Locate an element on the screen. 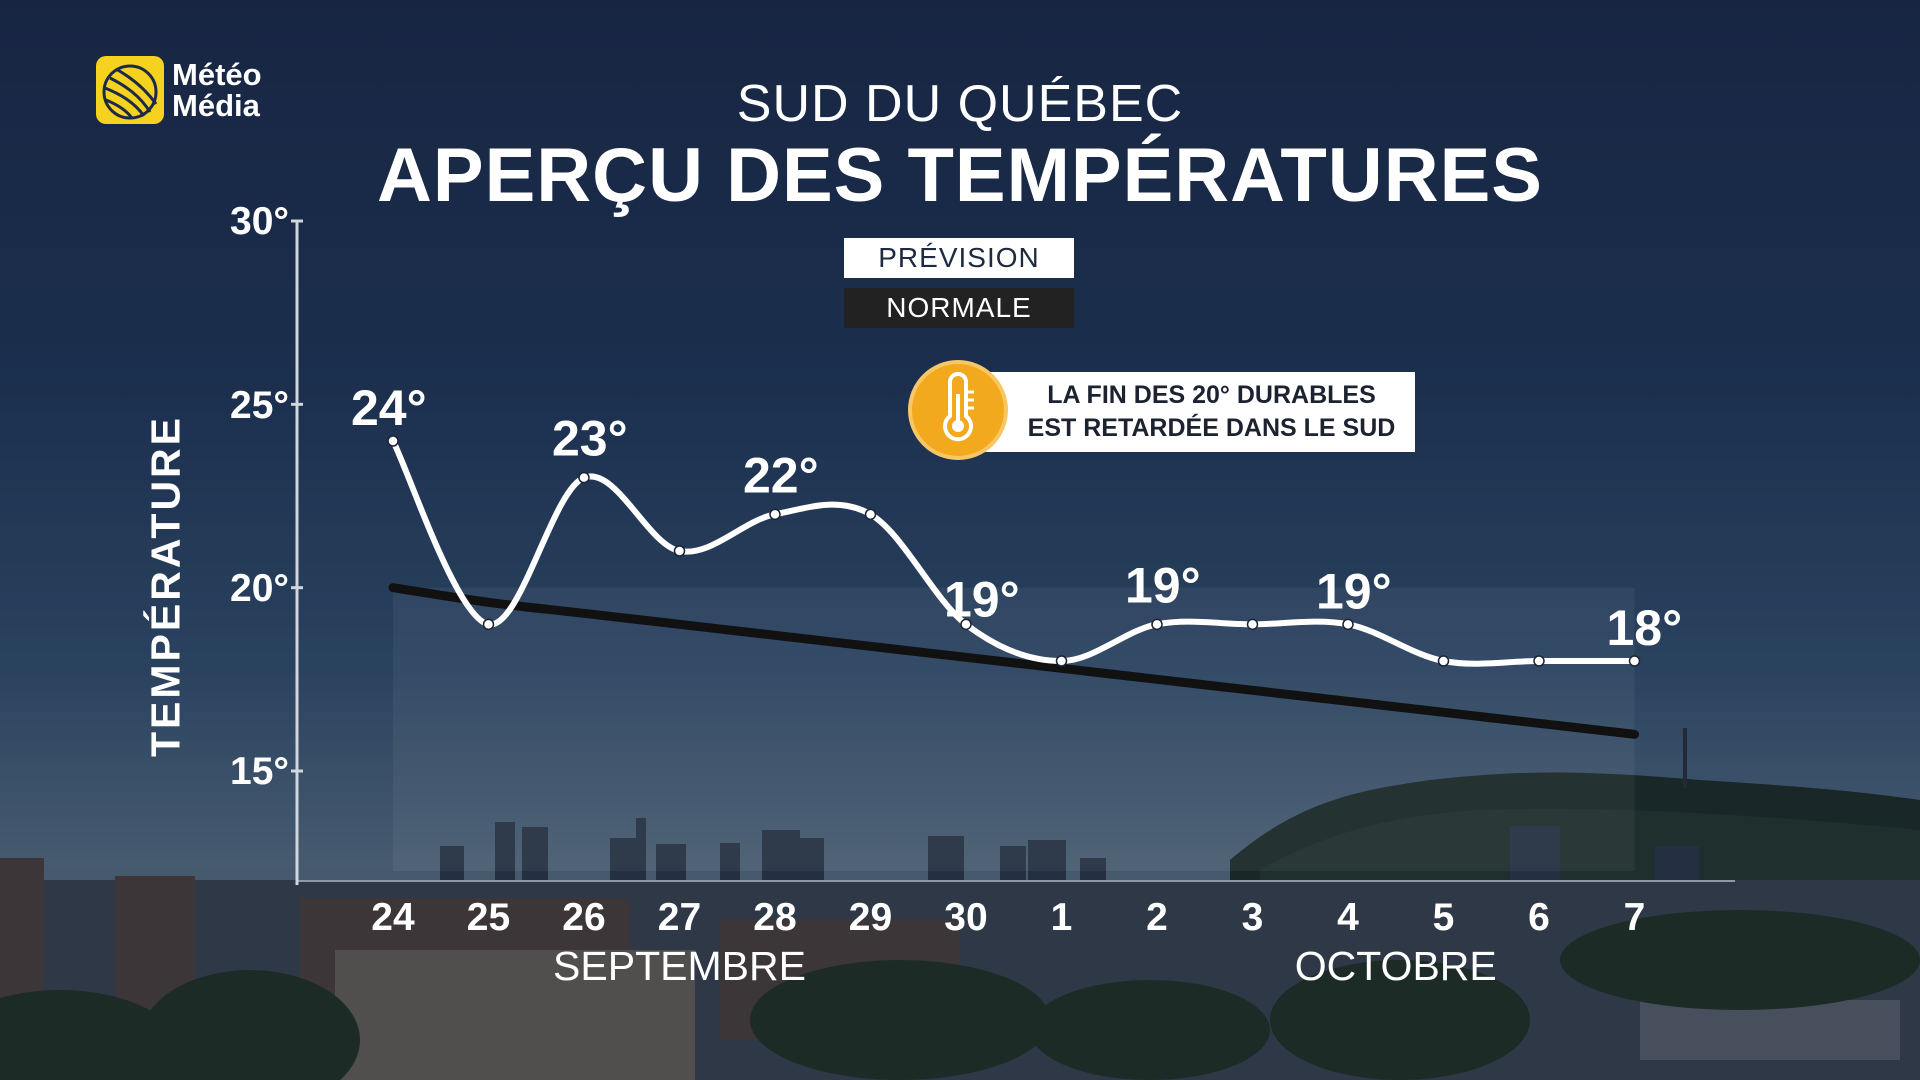 The height and width of the screenshot is (1080, 1920). data-label-26: 23° is located at coordinates (590, 439).